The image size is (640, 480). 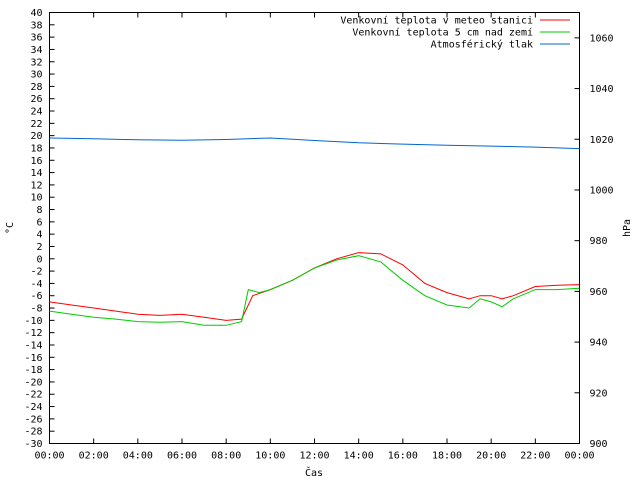 I want to click on y2-axis-label: hPa, so click(x=627, y=228).